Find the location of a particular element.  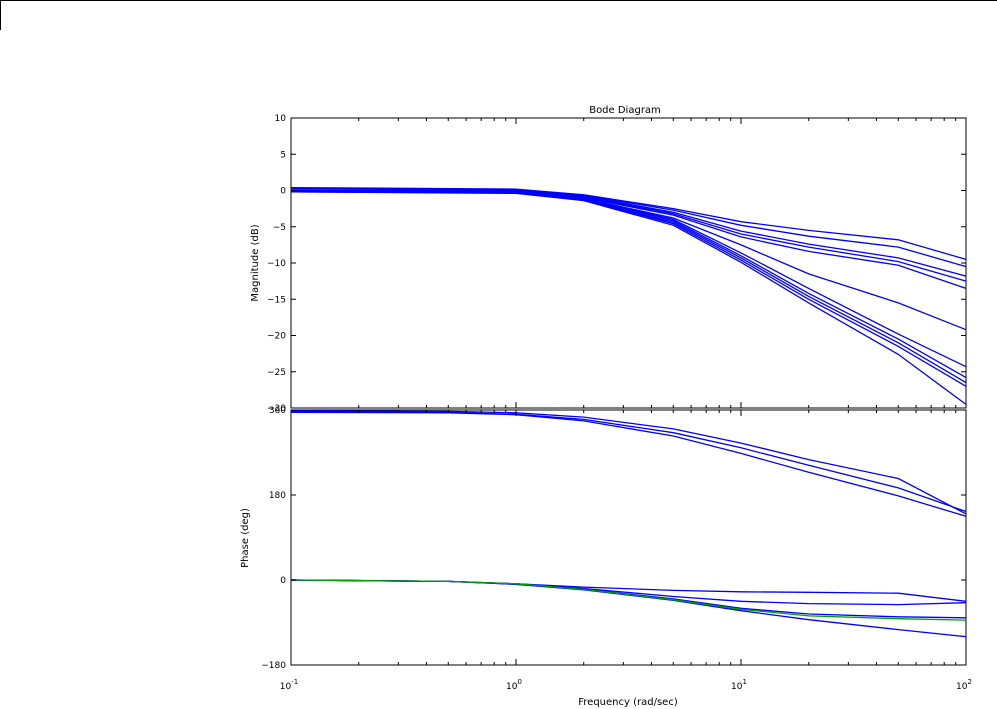

xtick-label: 10¹ is located at coordinates (739, 685).